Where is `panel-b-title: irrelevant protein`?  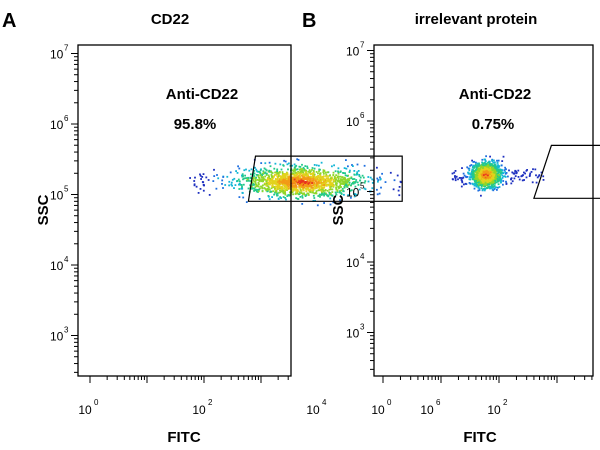 panel-b-title: irrelevant protein is located at coordinates (476, 19).